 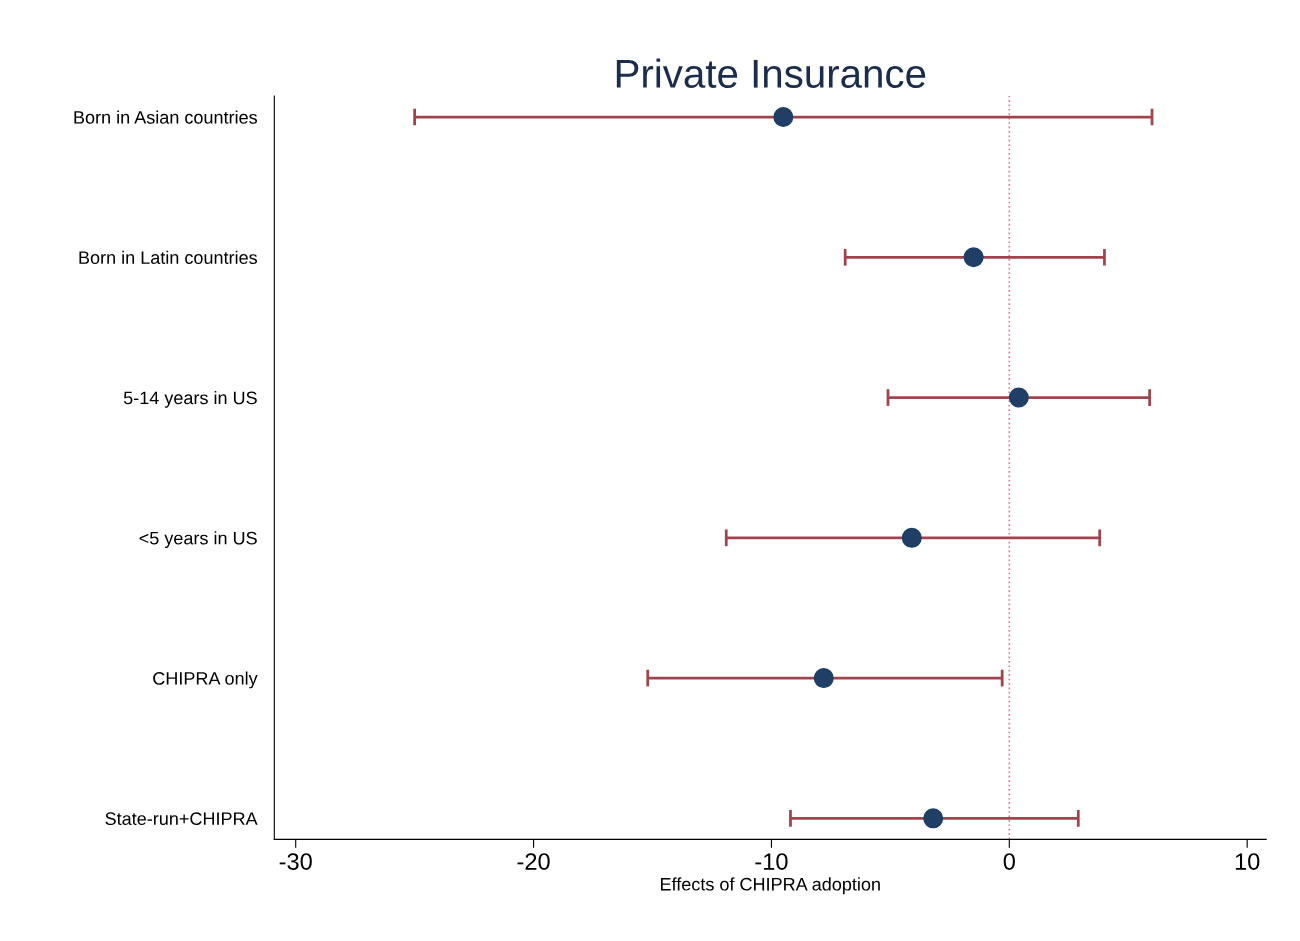 What do you see at coordinates (771, 861) in the screenshot?
I see `x-tick-label: -10` at bounding box center [771, 861].